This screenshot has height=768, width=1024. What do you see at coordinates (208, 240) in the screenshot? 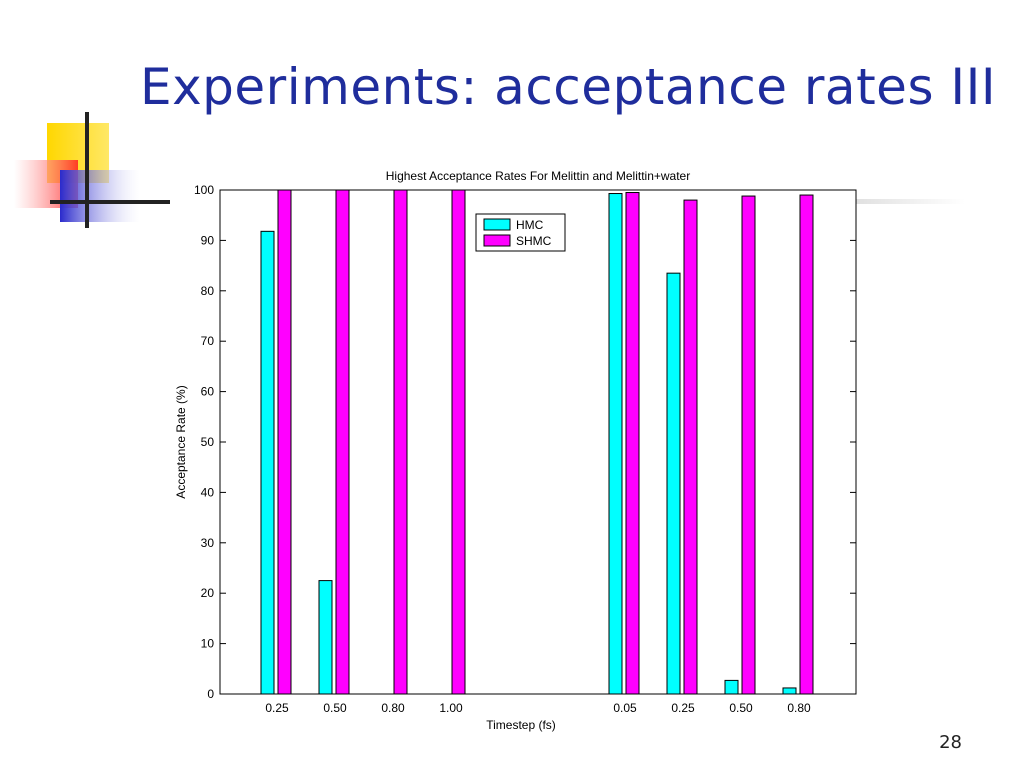
I see `y-tick-label: 90` at bounding box center [208, 240].